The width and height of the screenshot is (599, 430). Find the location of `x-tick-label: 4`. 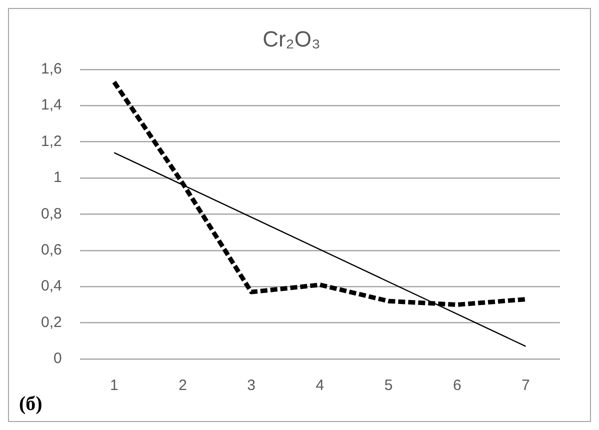

x-tick-label: 4 is located at coordinates (320, 385).